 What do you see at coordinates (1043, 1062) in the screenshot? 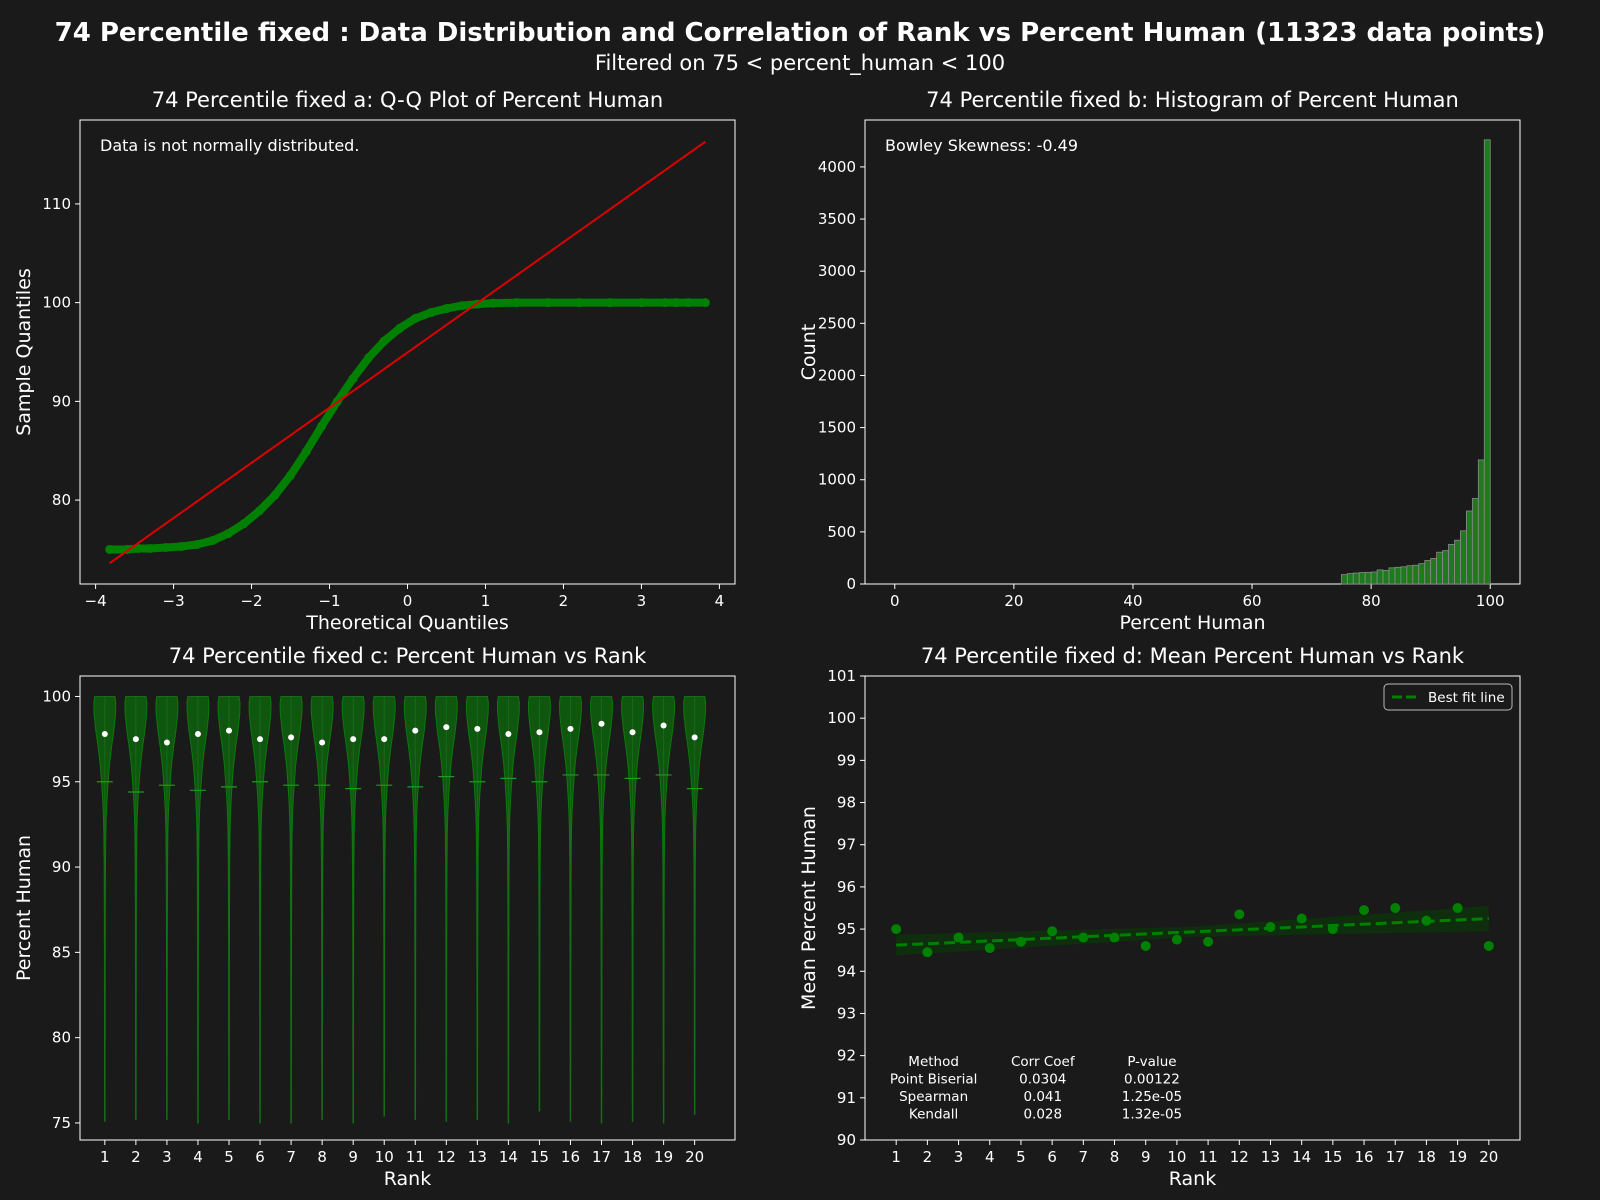
I see `table-header: Corr Coef` at bounding box center [1043, 1062].